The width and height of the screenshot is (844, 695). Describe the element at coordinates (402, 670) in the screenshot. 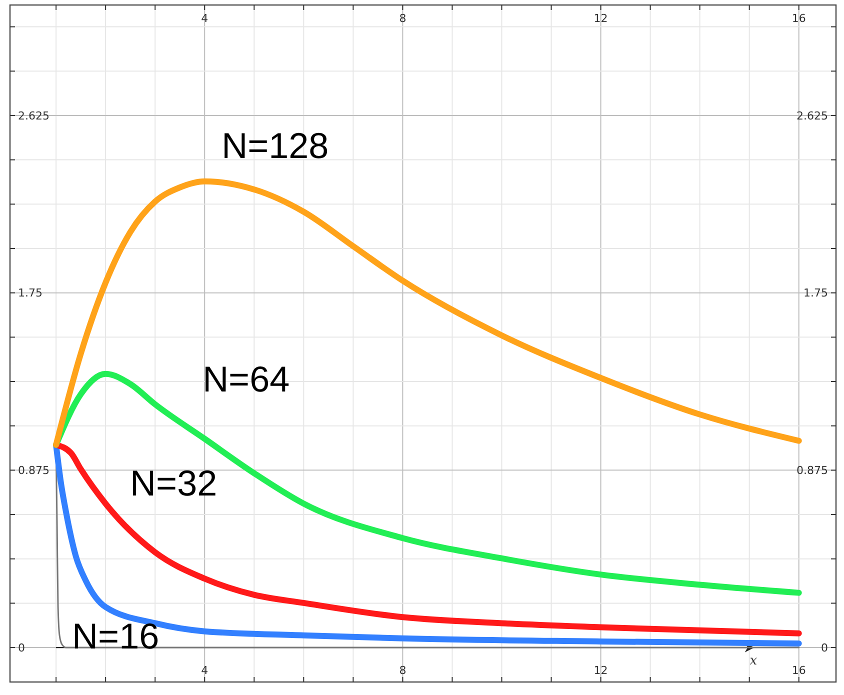

I see `x-tick-label: 8` at that location.